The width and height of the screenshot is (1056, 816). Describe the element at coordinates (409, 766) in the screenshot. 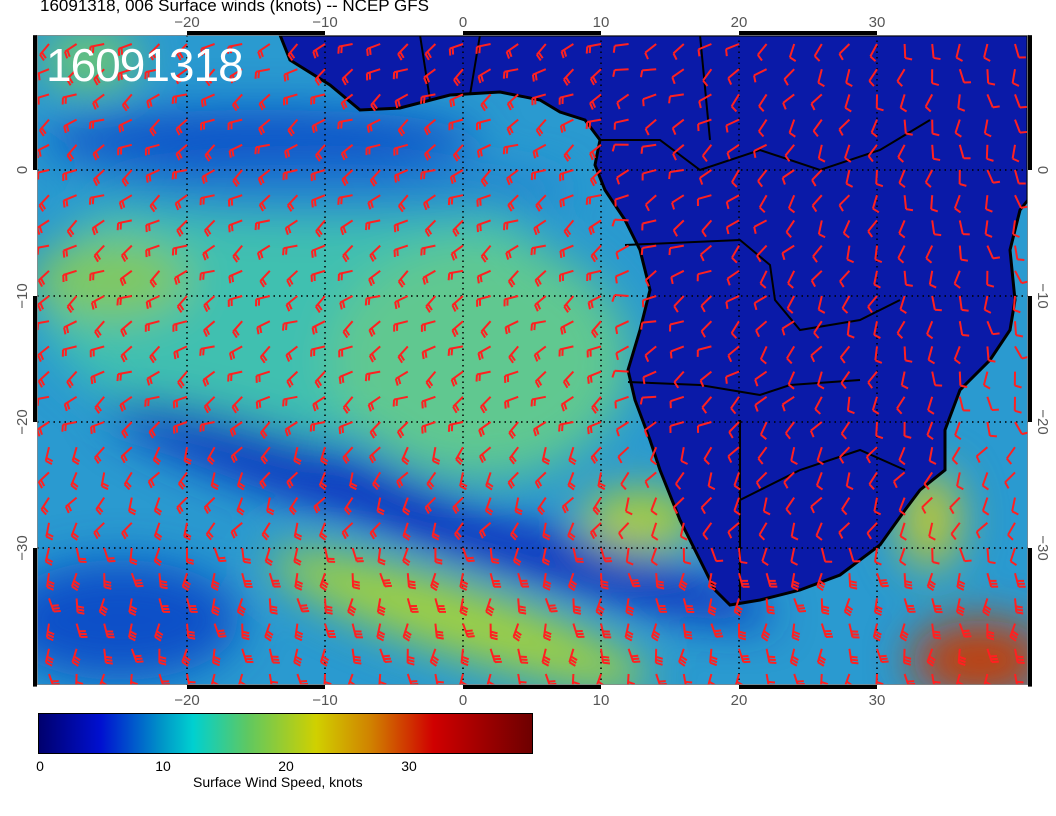

I see `colorbar-label: 30` at that location.